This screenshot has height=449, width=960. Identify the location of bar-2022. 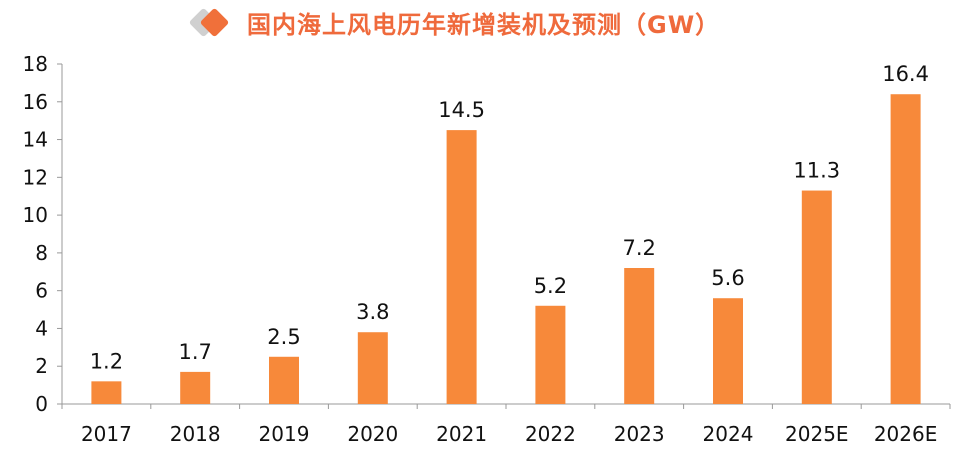
(550, 354).